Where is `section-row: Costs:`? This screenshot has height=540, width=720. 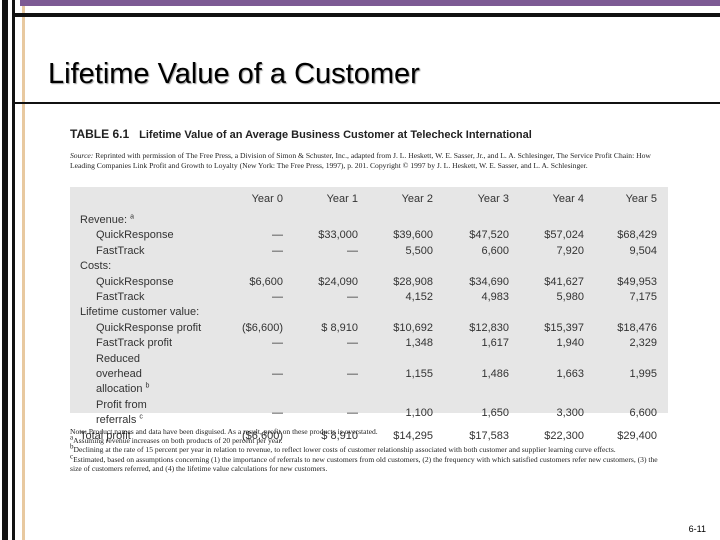 section-row: Costs: is located at coordinates (363, 266).